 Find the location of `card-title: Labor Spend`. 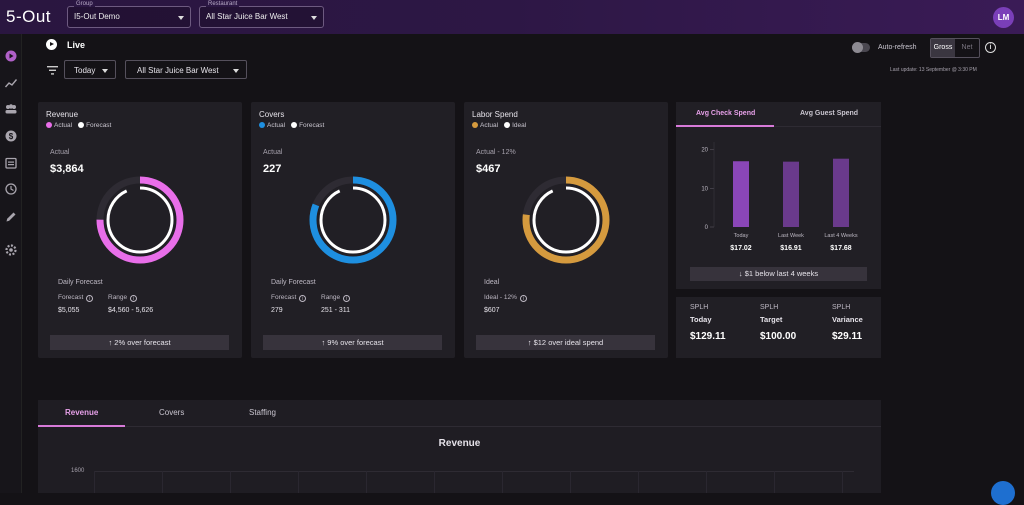

card-title: Labor Spend is located at coordinates (495, 114).